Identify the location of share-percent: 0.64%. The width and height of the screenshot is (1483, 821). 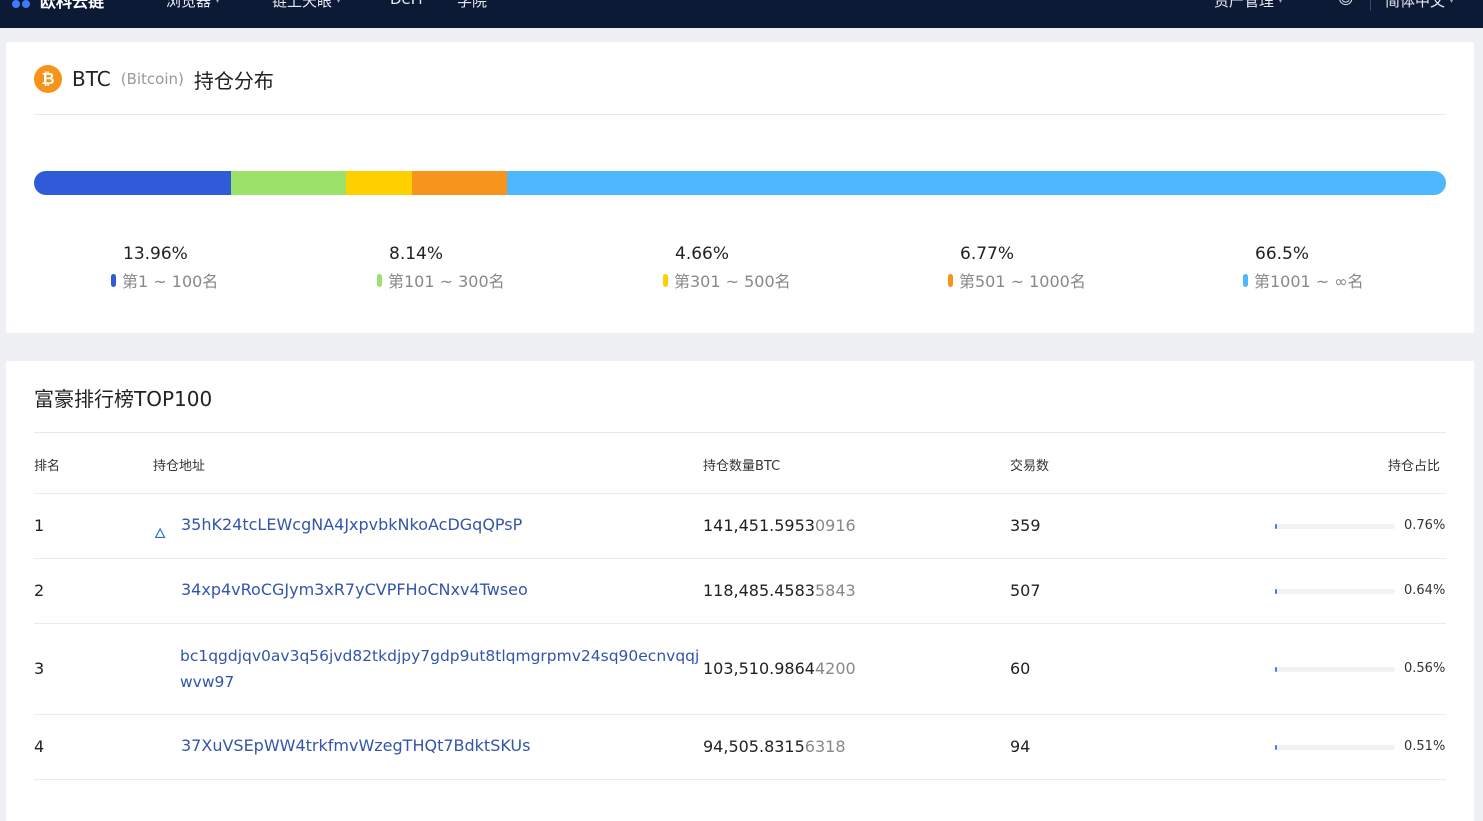
(1425, 590).